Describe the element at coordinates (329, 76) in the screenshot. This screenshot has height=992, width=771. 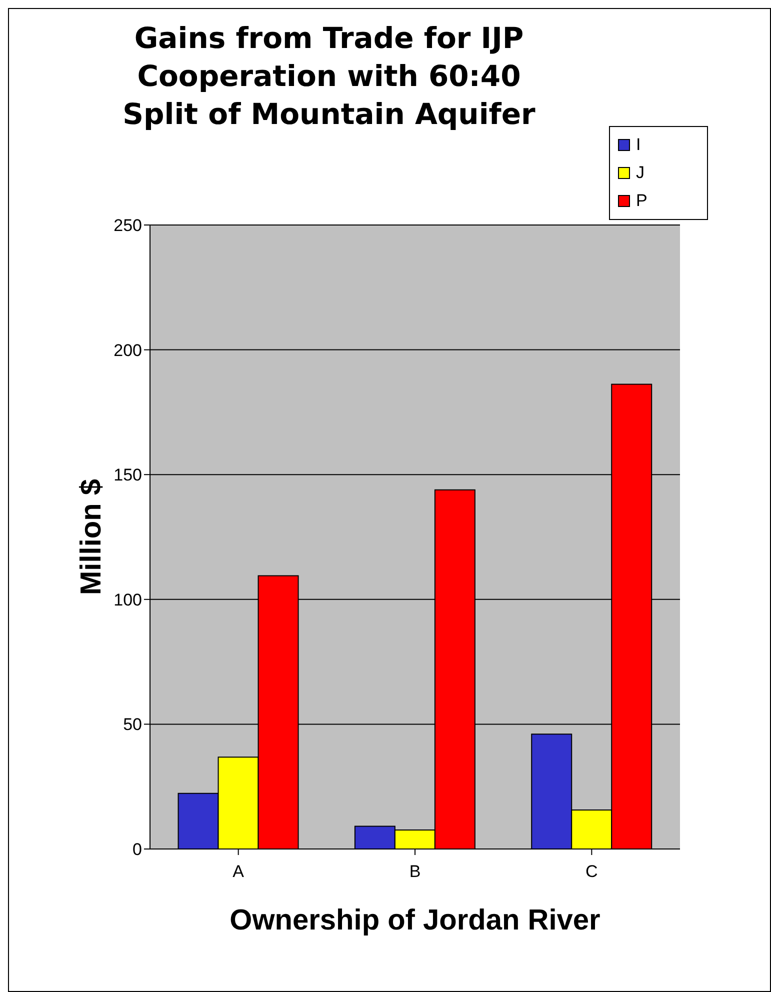
I see `chart-title: Gains from Trade for IJP Cooperation with 60:40 Split of Mountain Aquifer` at that location.